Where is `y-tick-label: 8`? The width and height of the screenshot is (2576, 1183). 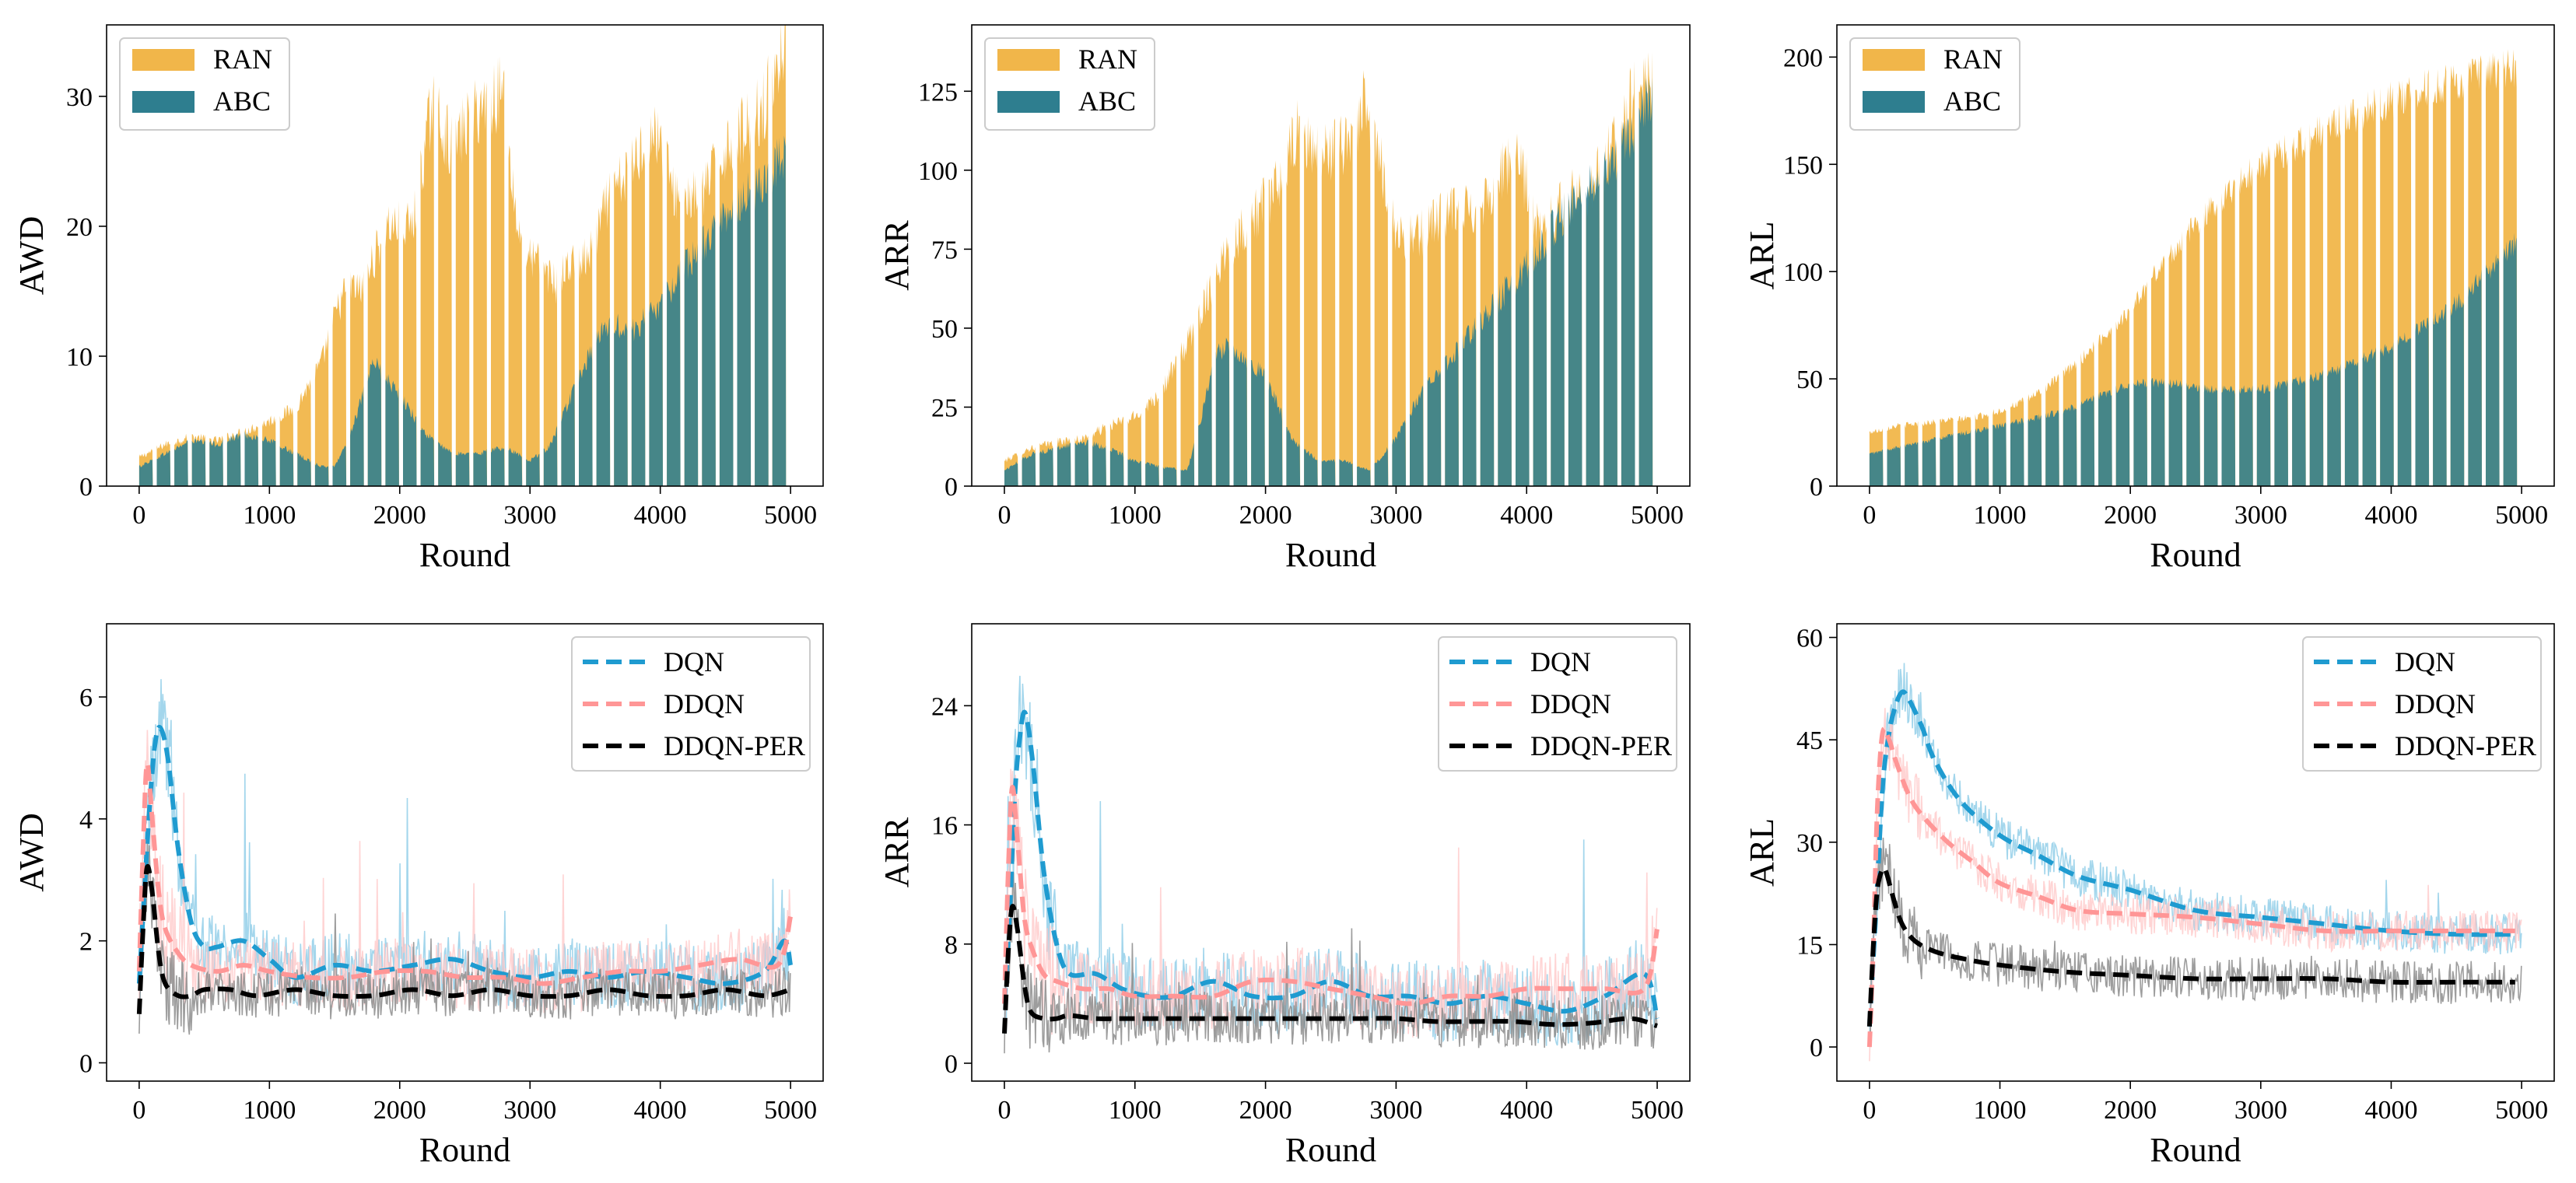
y-tick-label: 8 is located at coordinates (952, 946).